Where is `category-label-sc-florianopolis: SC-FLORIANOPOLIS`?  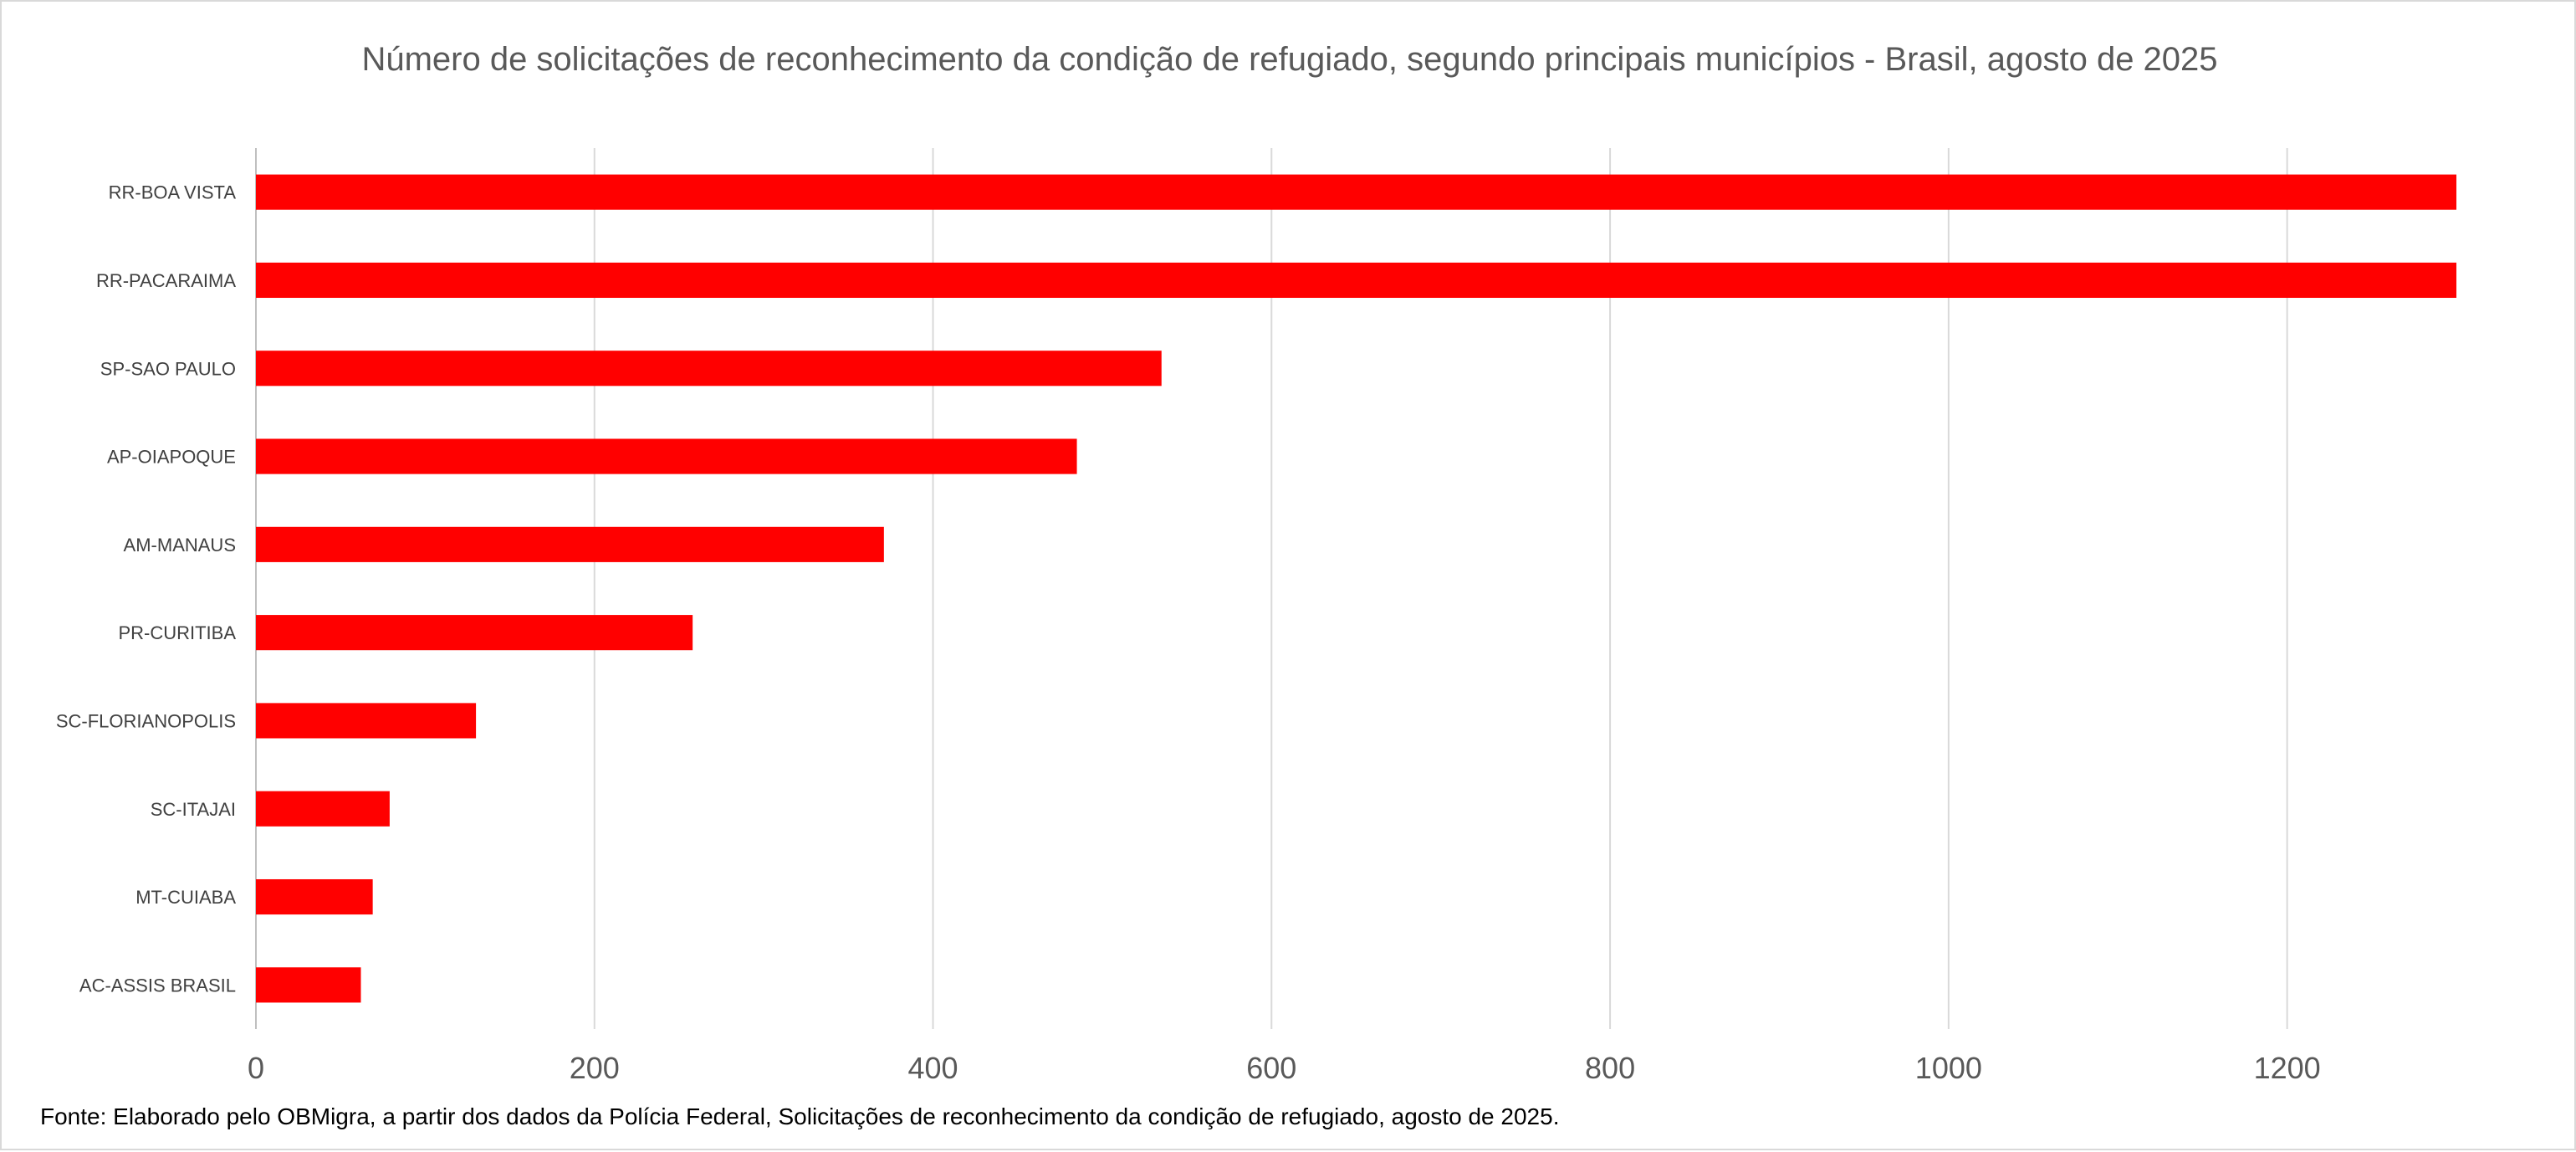 category-label-sc-florianopolis: SC-FLORIANOPOLIS is located at coordinates (146, 720).